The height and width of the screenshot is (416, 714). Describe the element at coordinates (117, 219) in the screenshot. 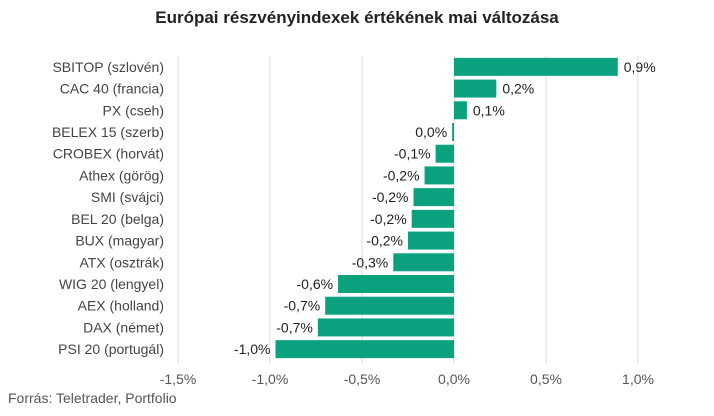

I see `category-label: BEL 20 (belga)` at that location.